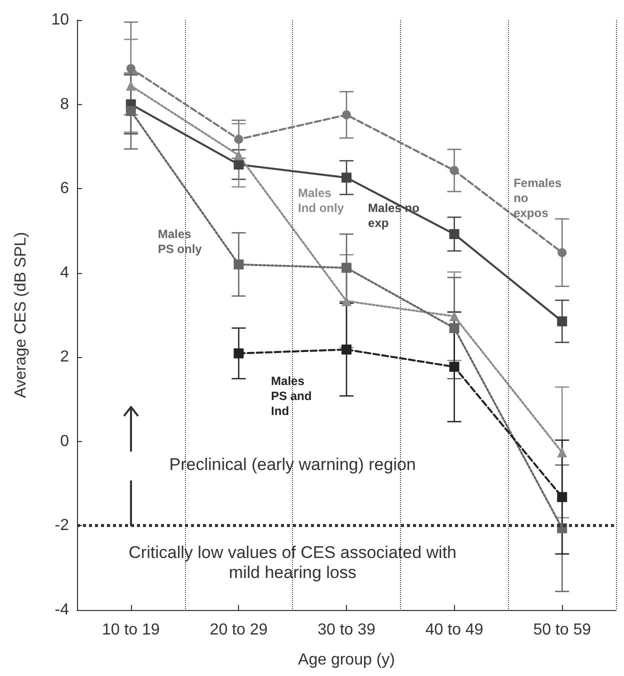 This screenshot has width=624, height=676. What do you see at coordinates (562, 630) in the screenshot?
I see `x-tick-label: 50 to 59` at bounding box center [562, 630].